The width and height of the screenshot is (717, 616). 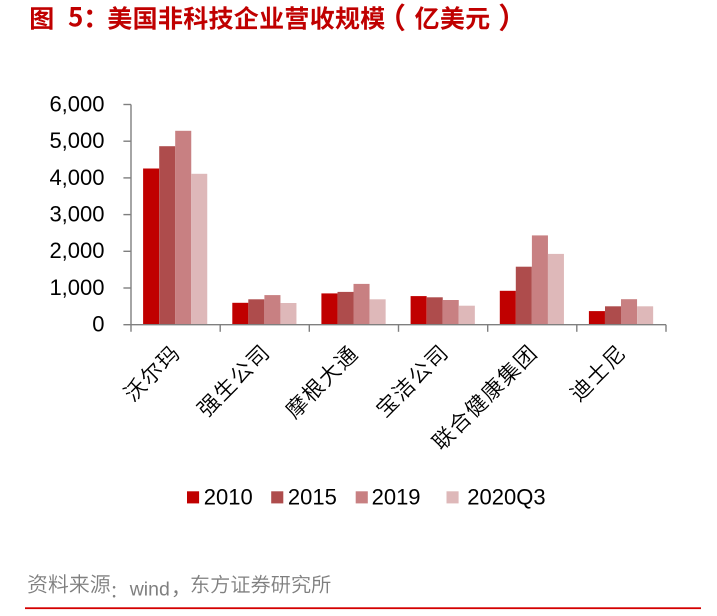 What do you see at coordinates (76, 250) in the screenshot?
I see `svg-text: 2,000` at bounding box center [76, 250].